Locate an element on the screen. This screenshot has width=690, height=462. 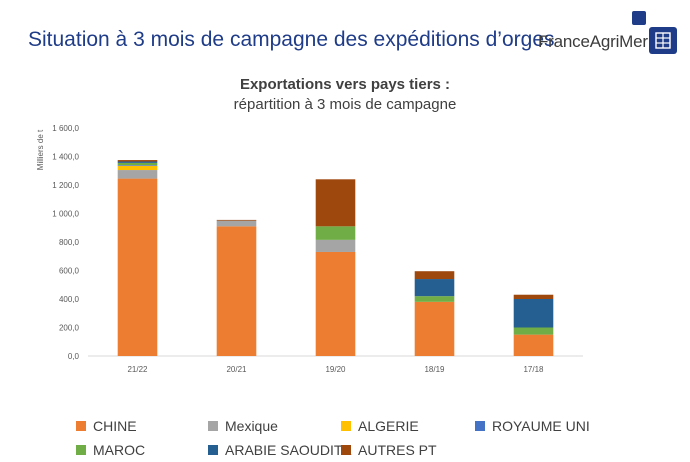
y-tick-label: 1 000,0 is located at coordinates (65, 214).